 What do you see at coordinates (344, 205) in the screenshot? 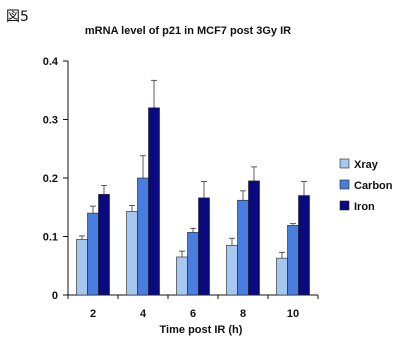
I see `legend-swatch-iron` at bounding box center [344, 205].